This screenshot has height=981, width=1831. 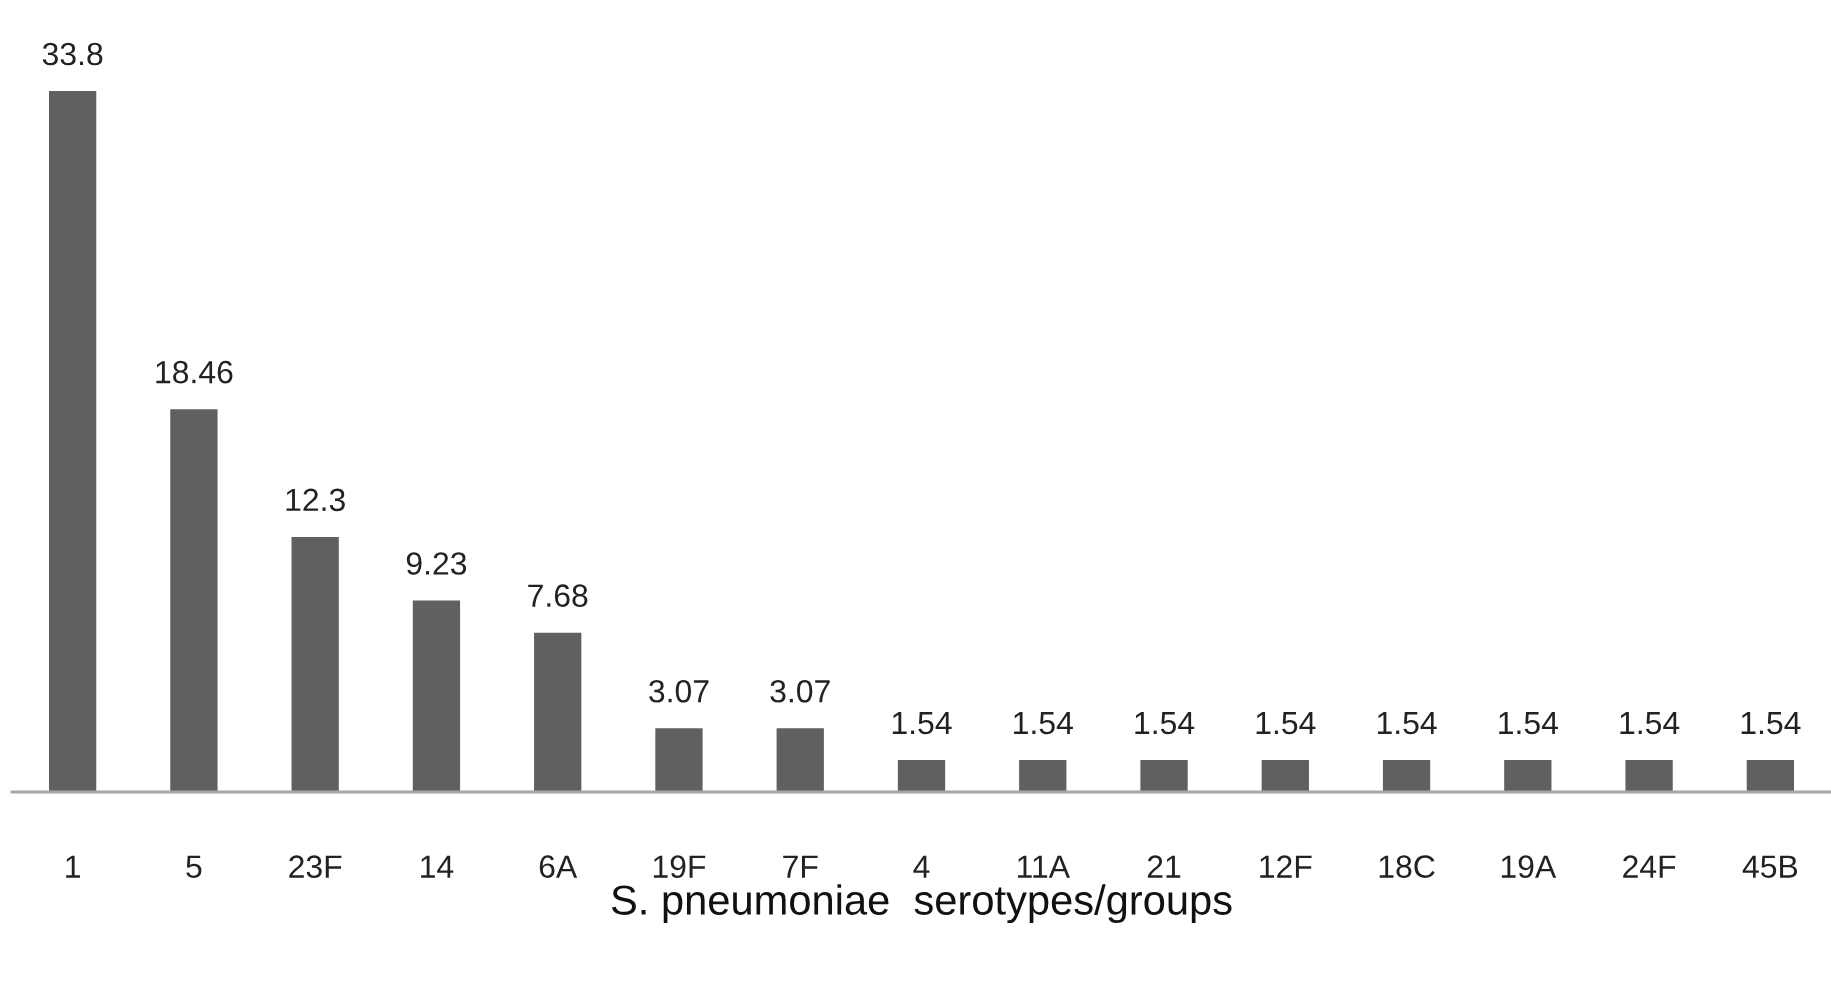 What do you see at coordinates (437, 866) in the screenshot?
I see `x-tick-label: 14` at bounding box center [437, 866].